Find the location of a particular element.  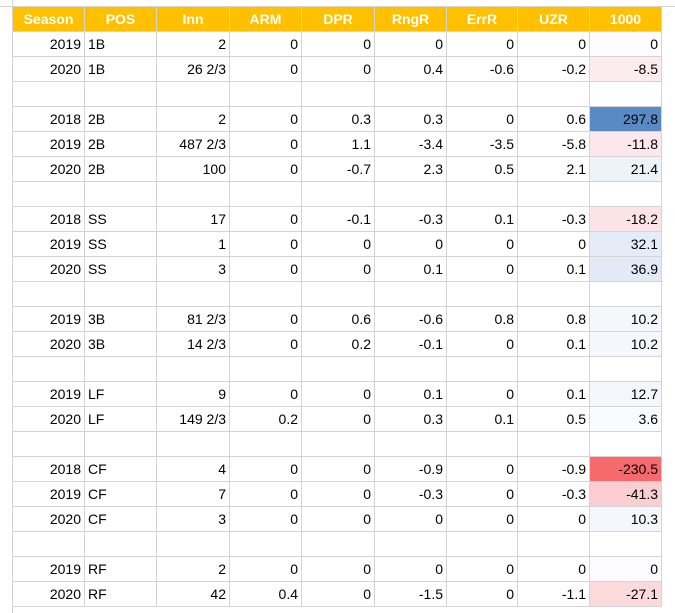

table-cell: -5.8 is located at coordinates (554, 144).